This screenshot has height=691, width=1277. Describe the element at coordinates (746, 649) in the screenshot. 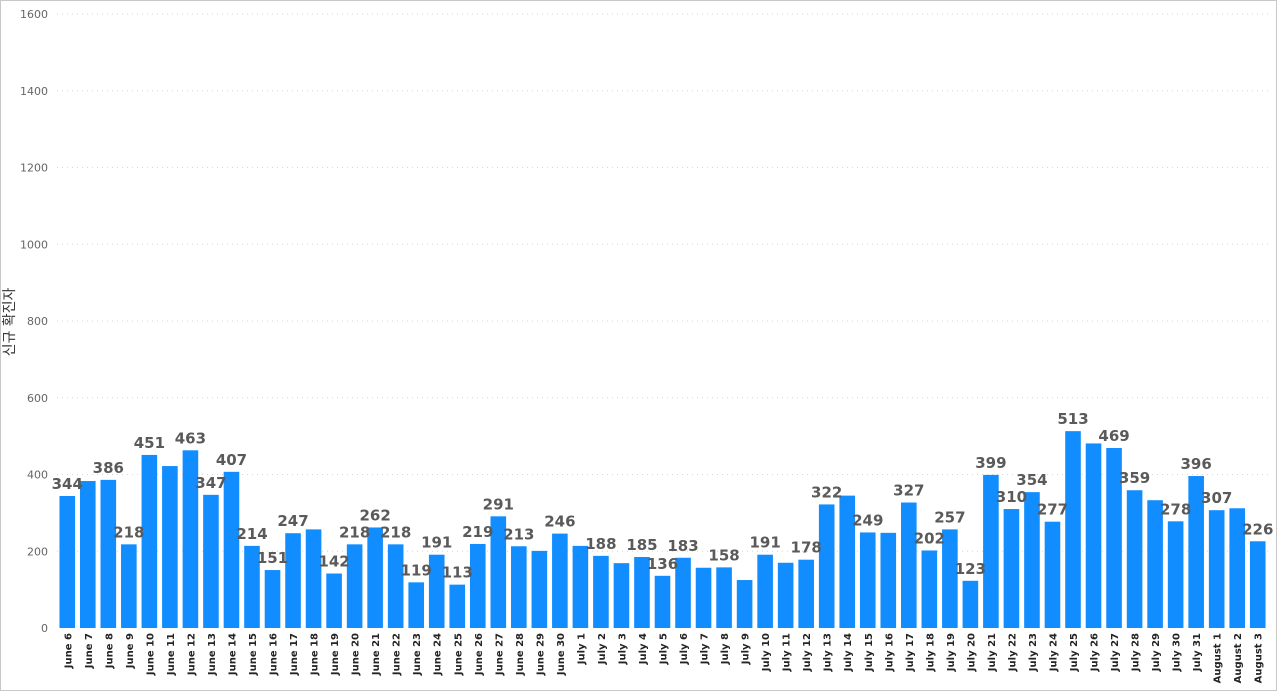

I see `x-tick-label: July 9` at that location.